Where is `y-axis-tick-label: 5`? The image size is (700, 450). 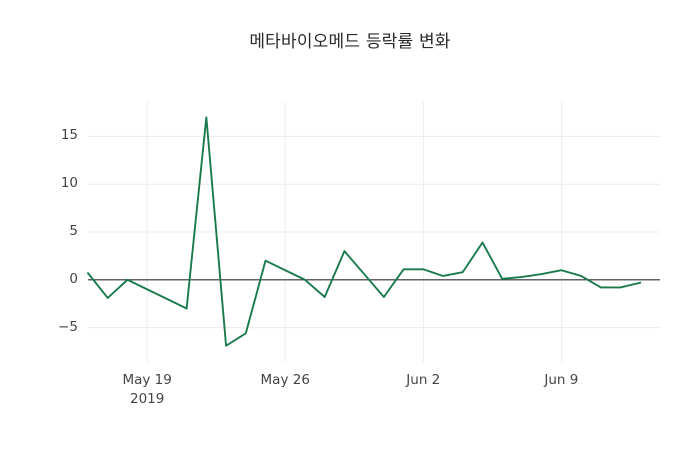
y-axis-tick-label: 5 is located at coordinates (73, 231).